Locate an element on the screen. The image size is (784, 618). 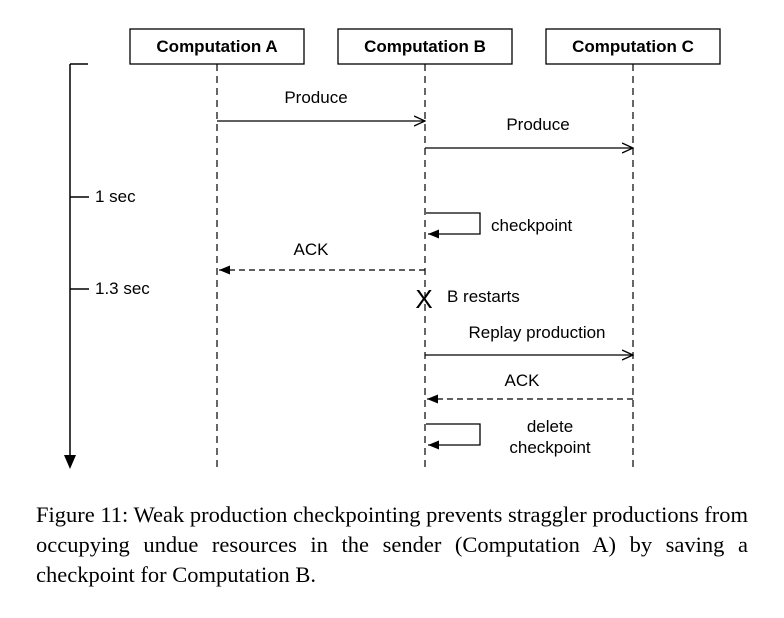
self-message-delete-checkpoint: delete checkpoint is located at coordinates (508, 437).